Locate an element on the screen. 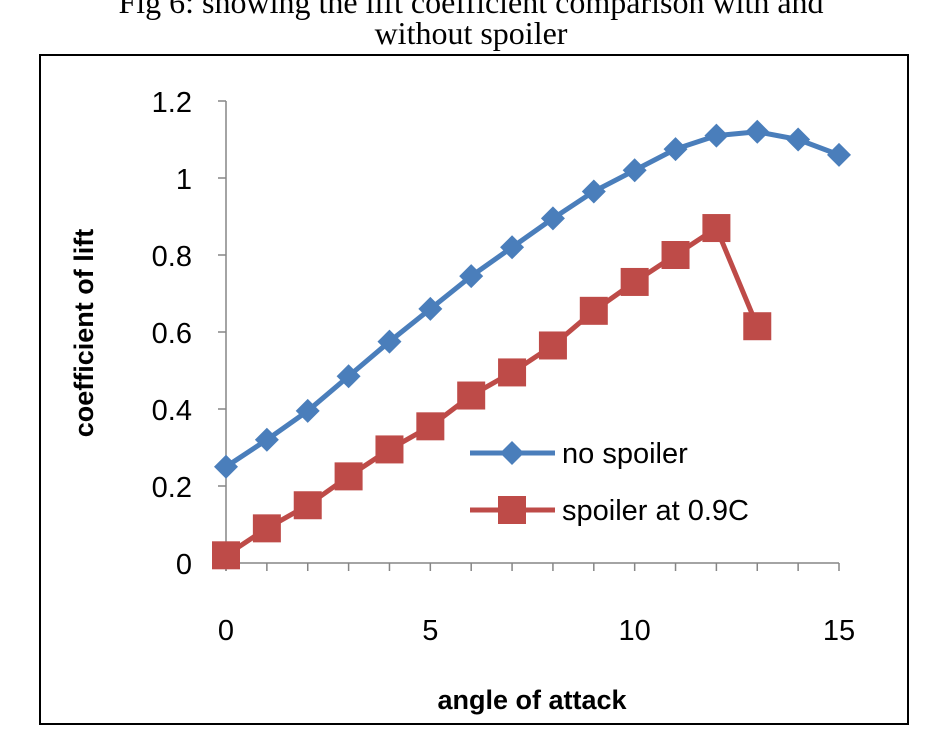 The height and width of the screenshot is (730, 942). y-tick-label: 1 is located at coordinates (184, 180).